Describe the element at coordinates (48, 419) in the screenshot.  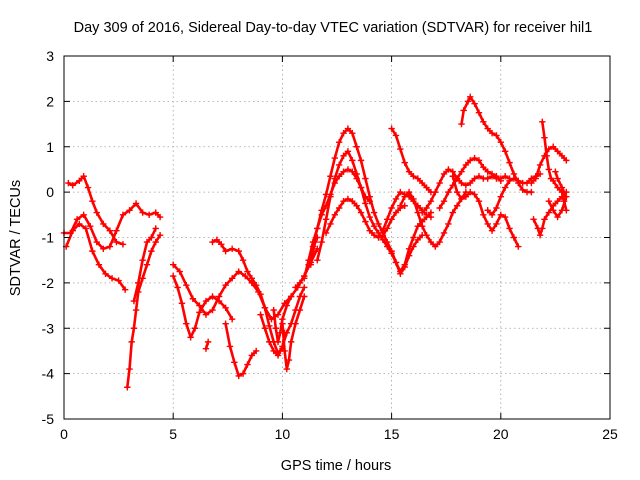
I see `y-tick-label: -5` at that location.